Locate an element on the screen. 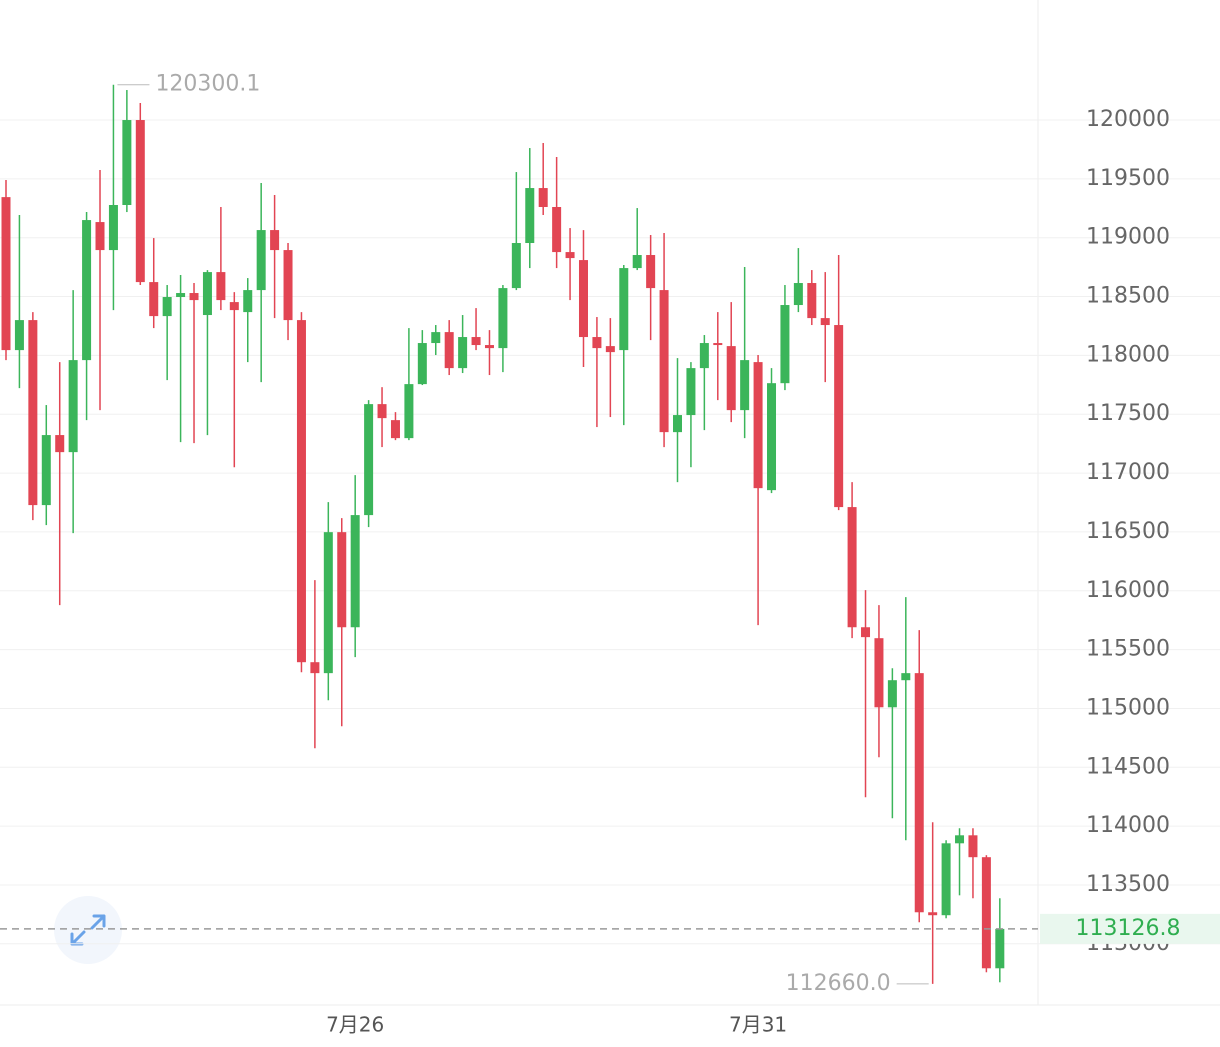 Image resolution: width=1220 pixels, height=1047 pixels. y-tick-label: 114000 is located at coordinates (1128, 825).